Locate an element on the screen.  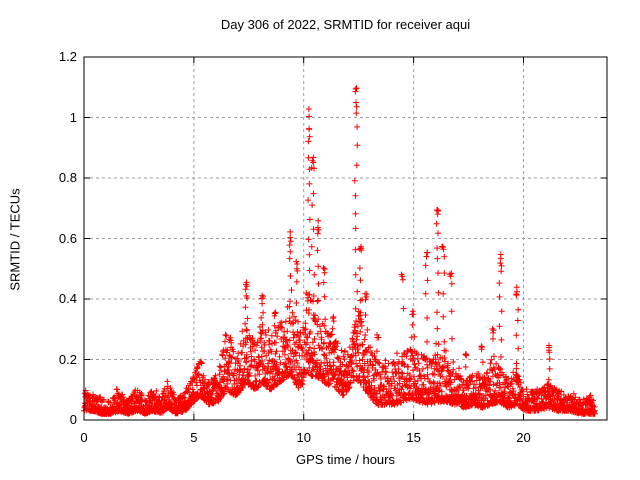
x-tick-label: 20 is located at coordinates (523, 437).